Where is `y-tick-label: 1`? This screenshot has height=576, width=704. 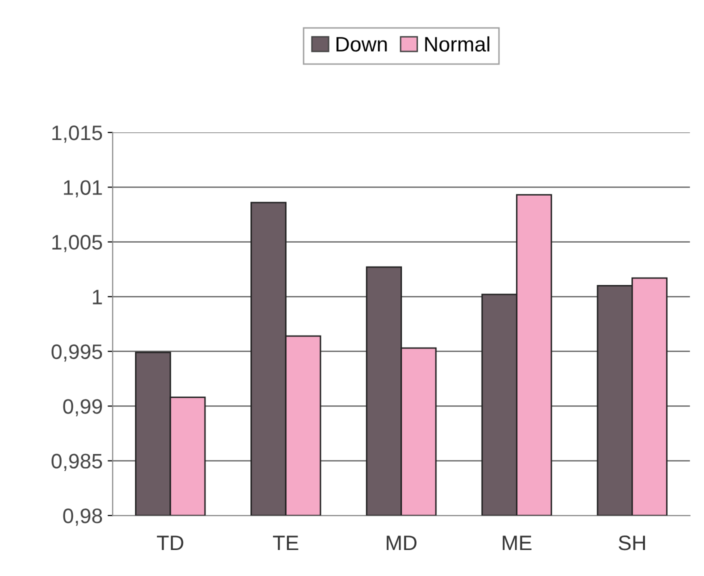 y-tick-label: 1 is located at coordinates (97, 297).